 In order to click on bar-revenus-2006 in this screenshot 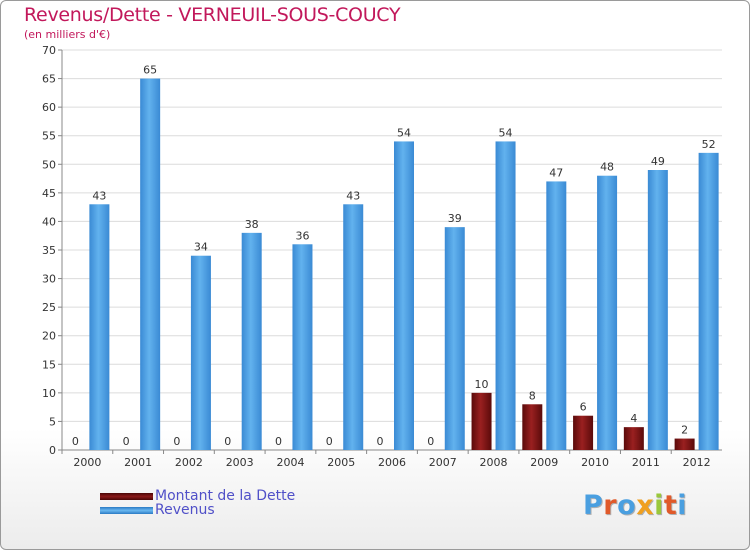, I will do `click(404, 295)`.